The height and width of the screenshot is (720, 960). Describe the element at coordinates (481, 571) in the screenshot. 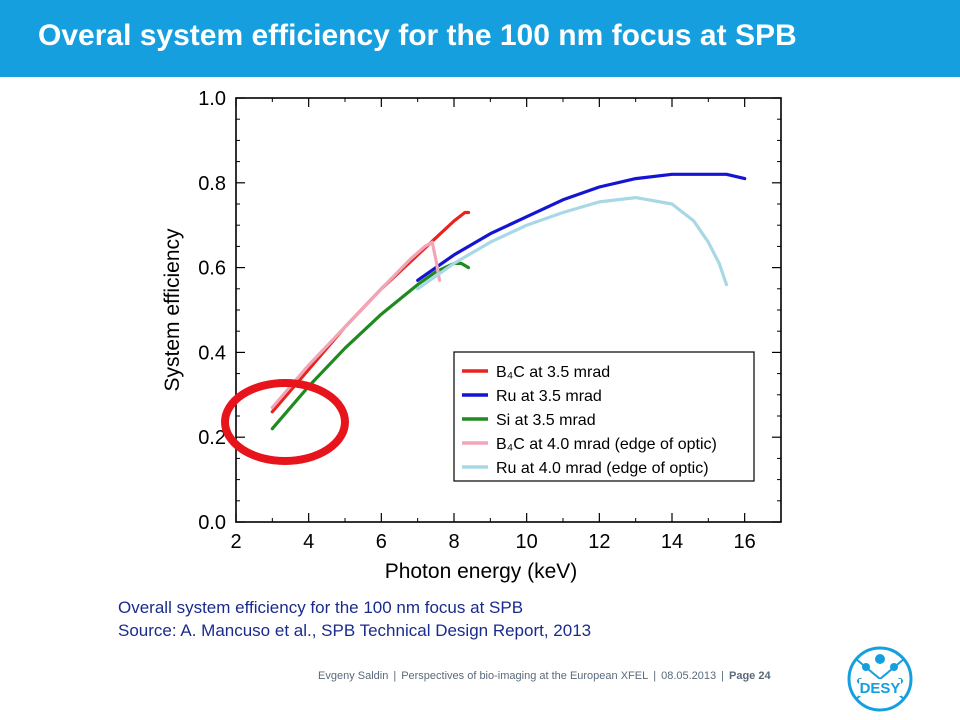

I see `x-axis-label: Photon energy (keV)` at that location.